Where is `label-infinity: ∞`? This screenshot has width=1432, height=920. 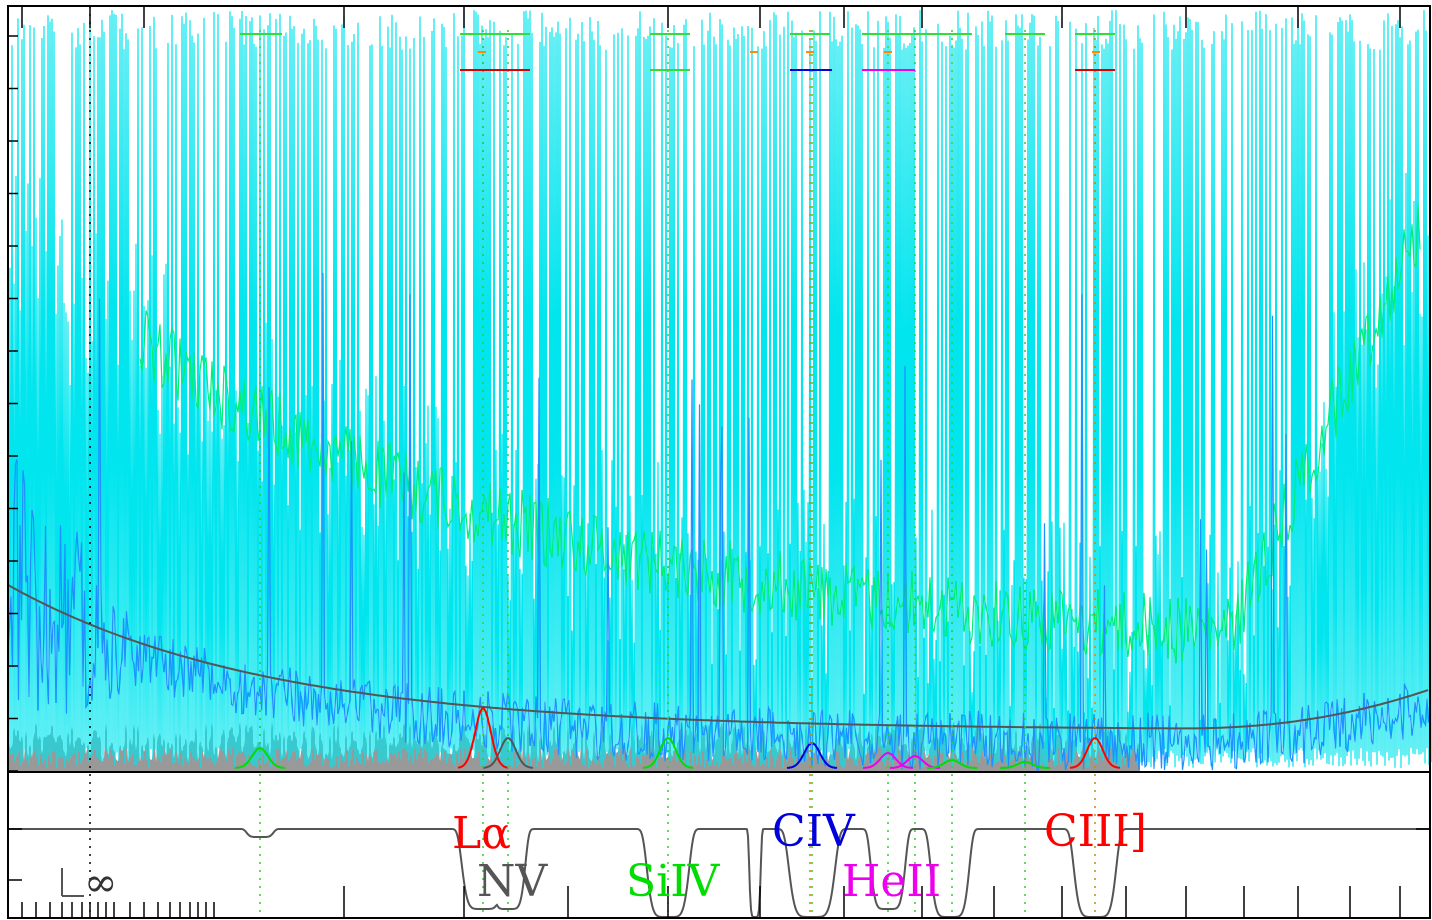 label-infinity: ∞ is located at coordinates (100, 883).